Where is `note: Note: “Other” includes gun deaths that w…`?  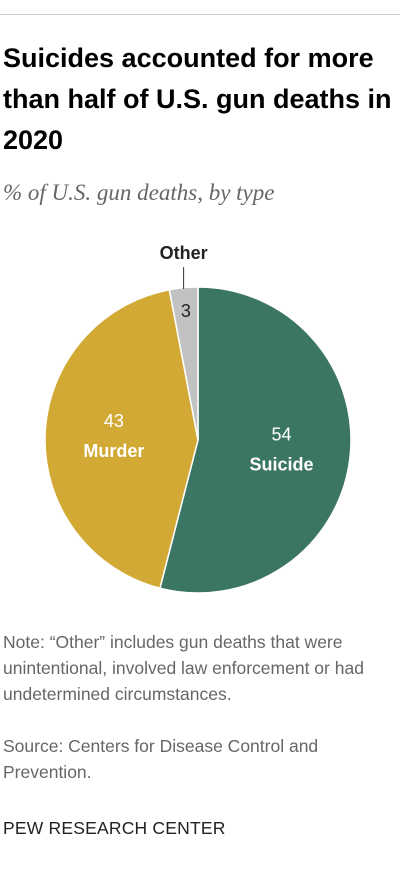 note: Note: “Other” includes gun deaths that w… is located at coordinates (183, 668).